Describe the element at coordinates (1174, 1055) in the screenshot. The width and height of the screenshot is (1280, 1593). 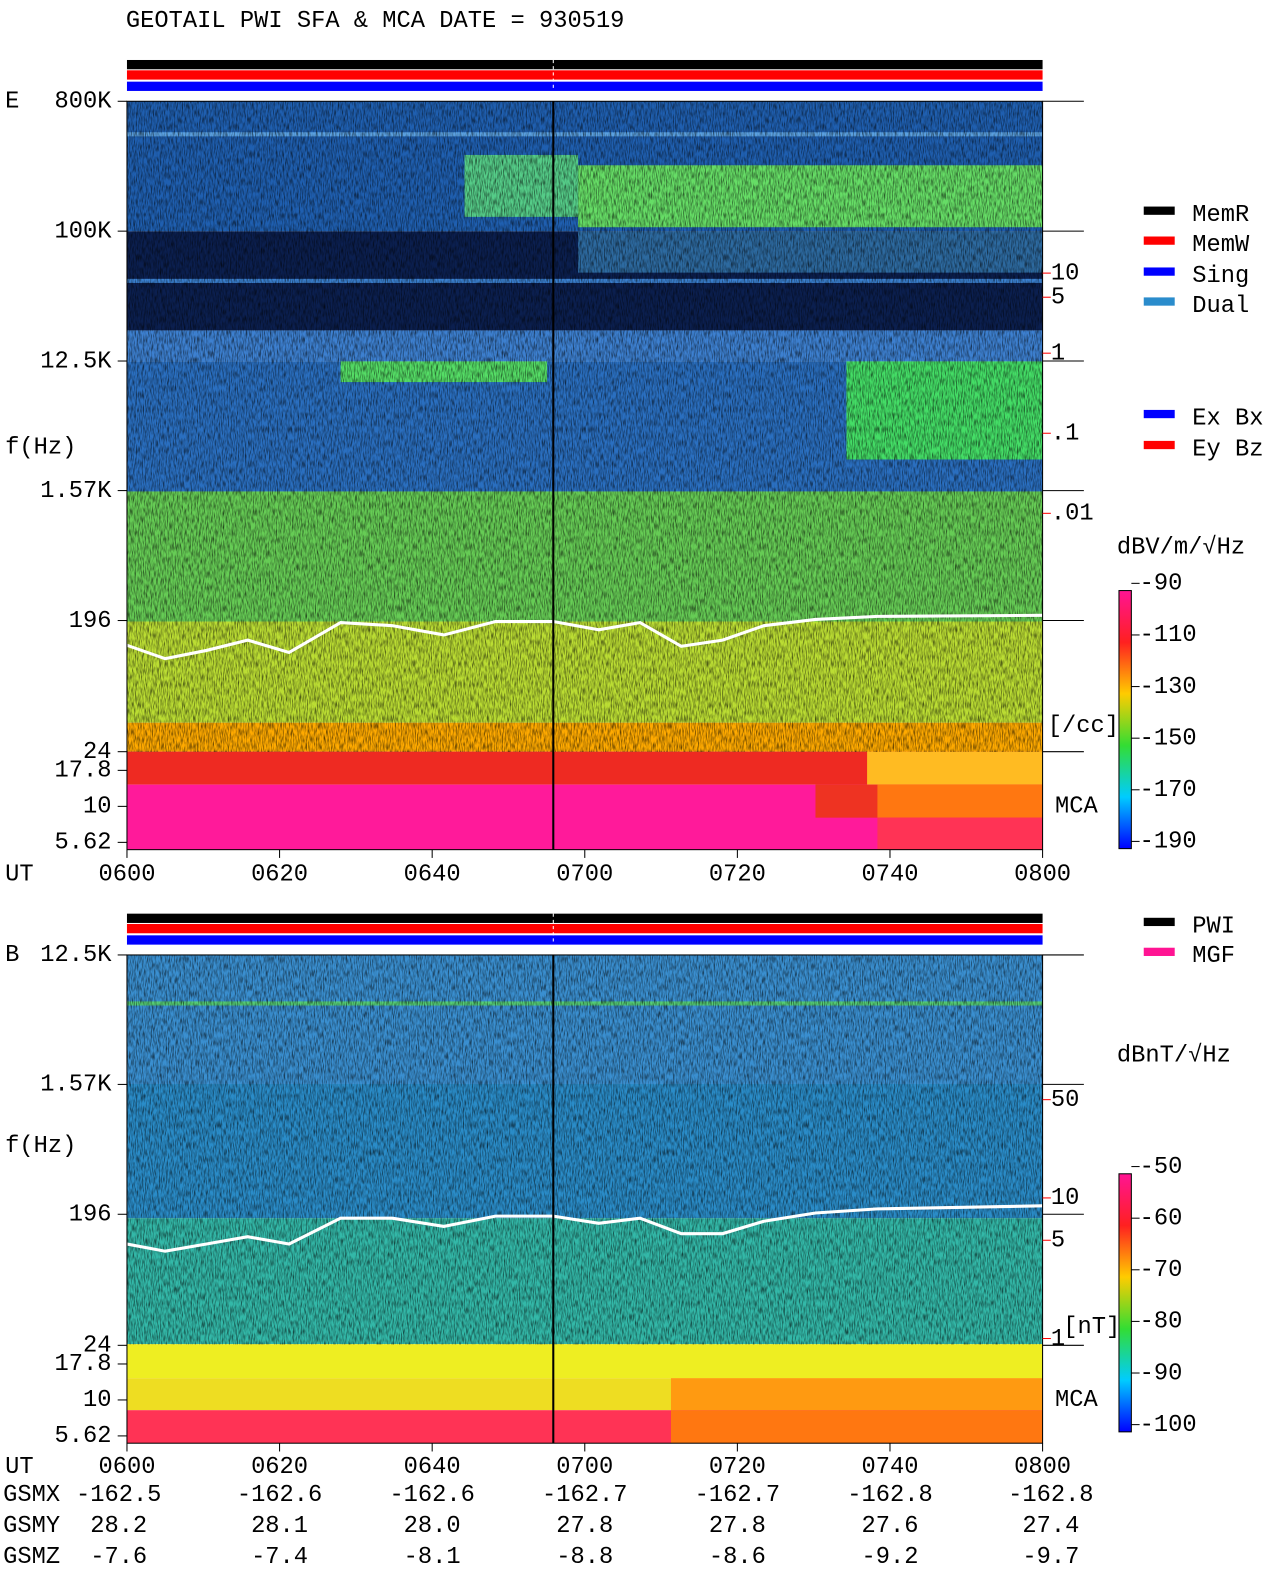
I see `colorbar-label: dBnT/√Hz` at that location.